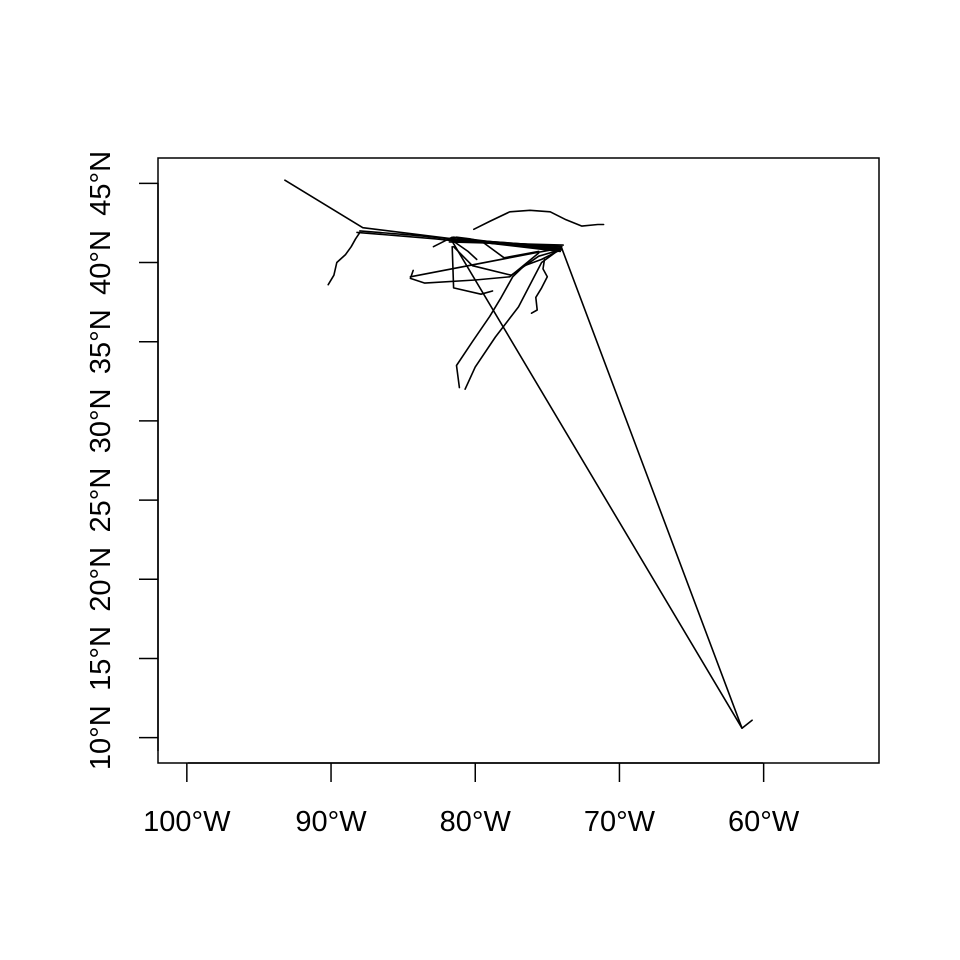 This screenshot has height=960, width=960. What do you see at coordinates (764, 822) in the screenshot?
I see `x-tick-label: 60°W` at bounding box center [764, 822].